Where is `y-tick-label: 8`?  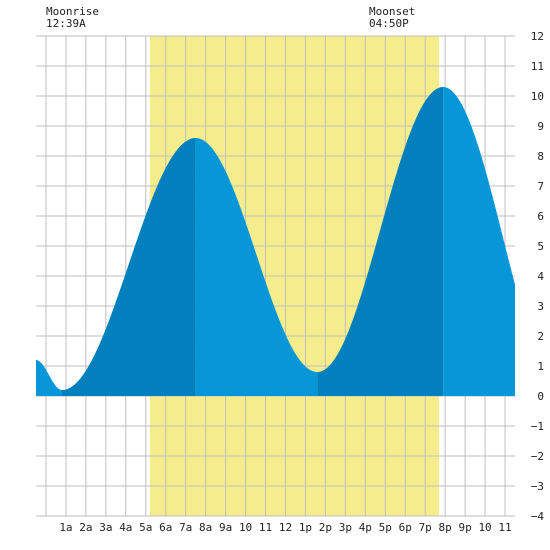
y-tick-label: 8 is located at coordinates (540, 156).